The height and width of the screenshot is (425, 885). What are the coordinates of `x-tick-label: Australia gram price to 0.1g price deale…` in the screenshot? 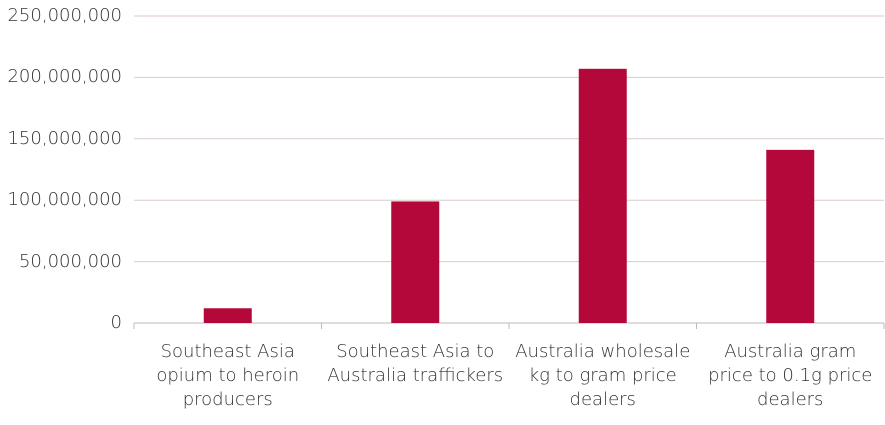 It's located at (790, 375).